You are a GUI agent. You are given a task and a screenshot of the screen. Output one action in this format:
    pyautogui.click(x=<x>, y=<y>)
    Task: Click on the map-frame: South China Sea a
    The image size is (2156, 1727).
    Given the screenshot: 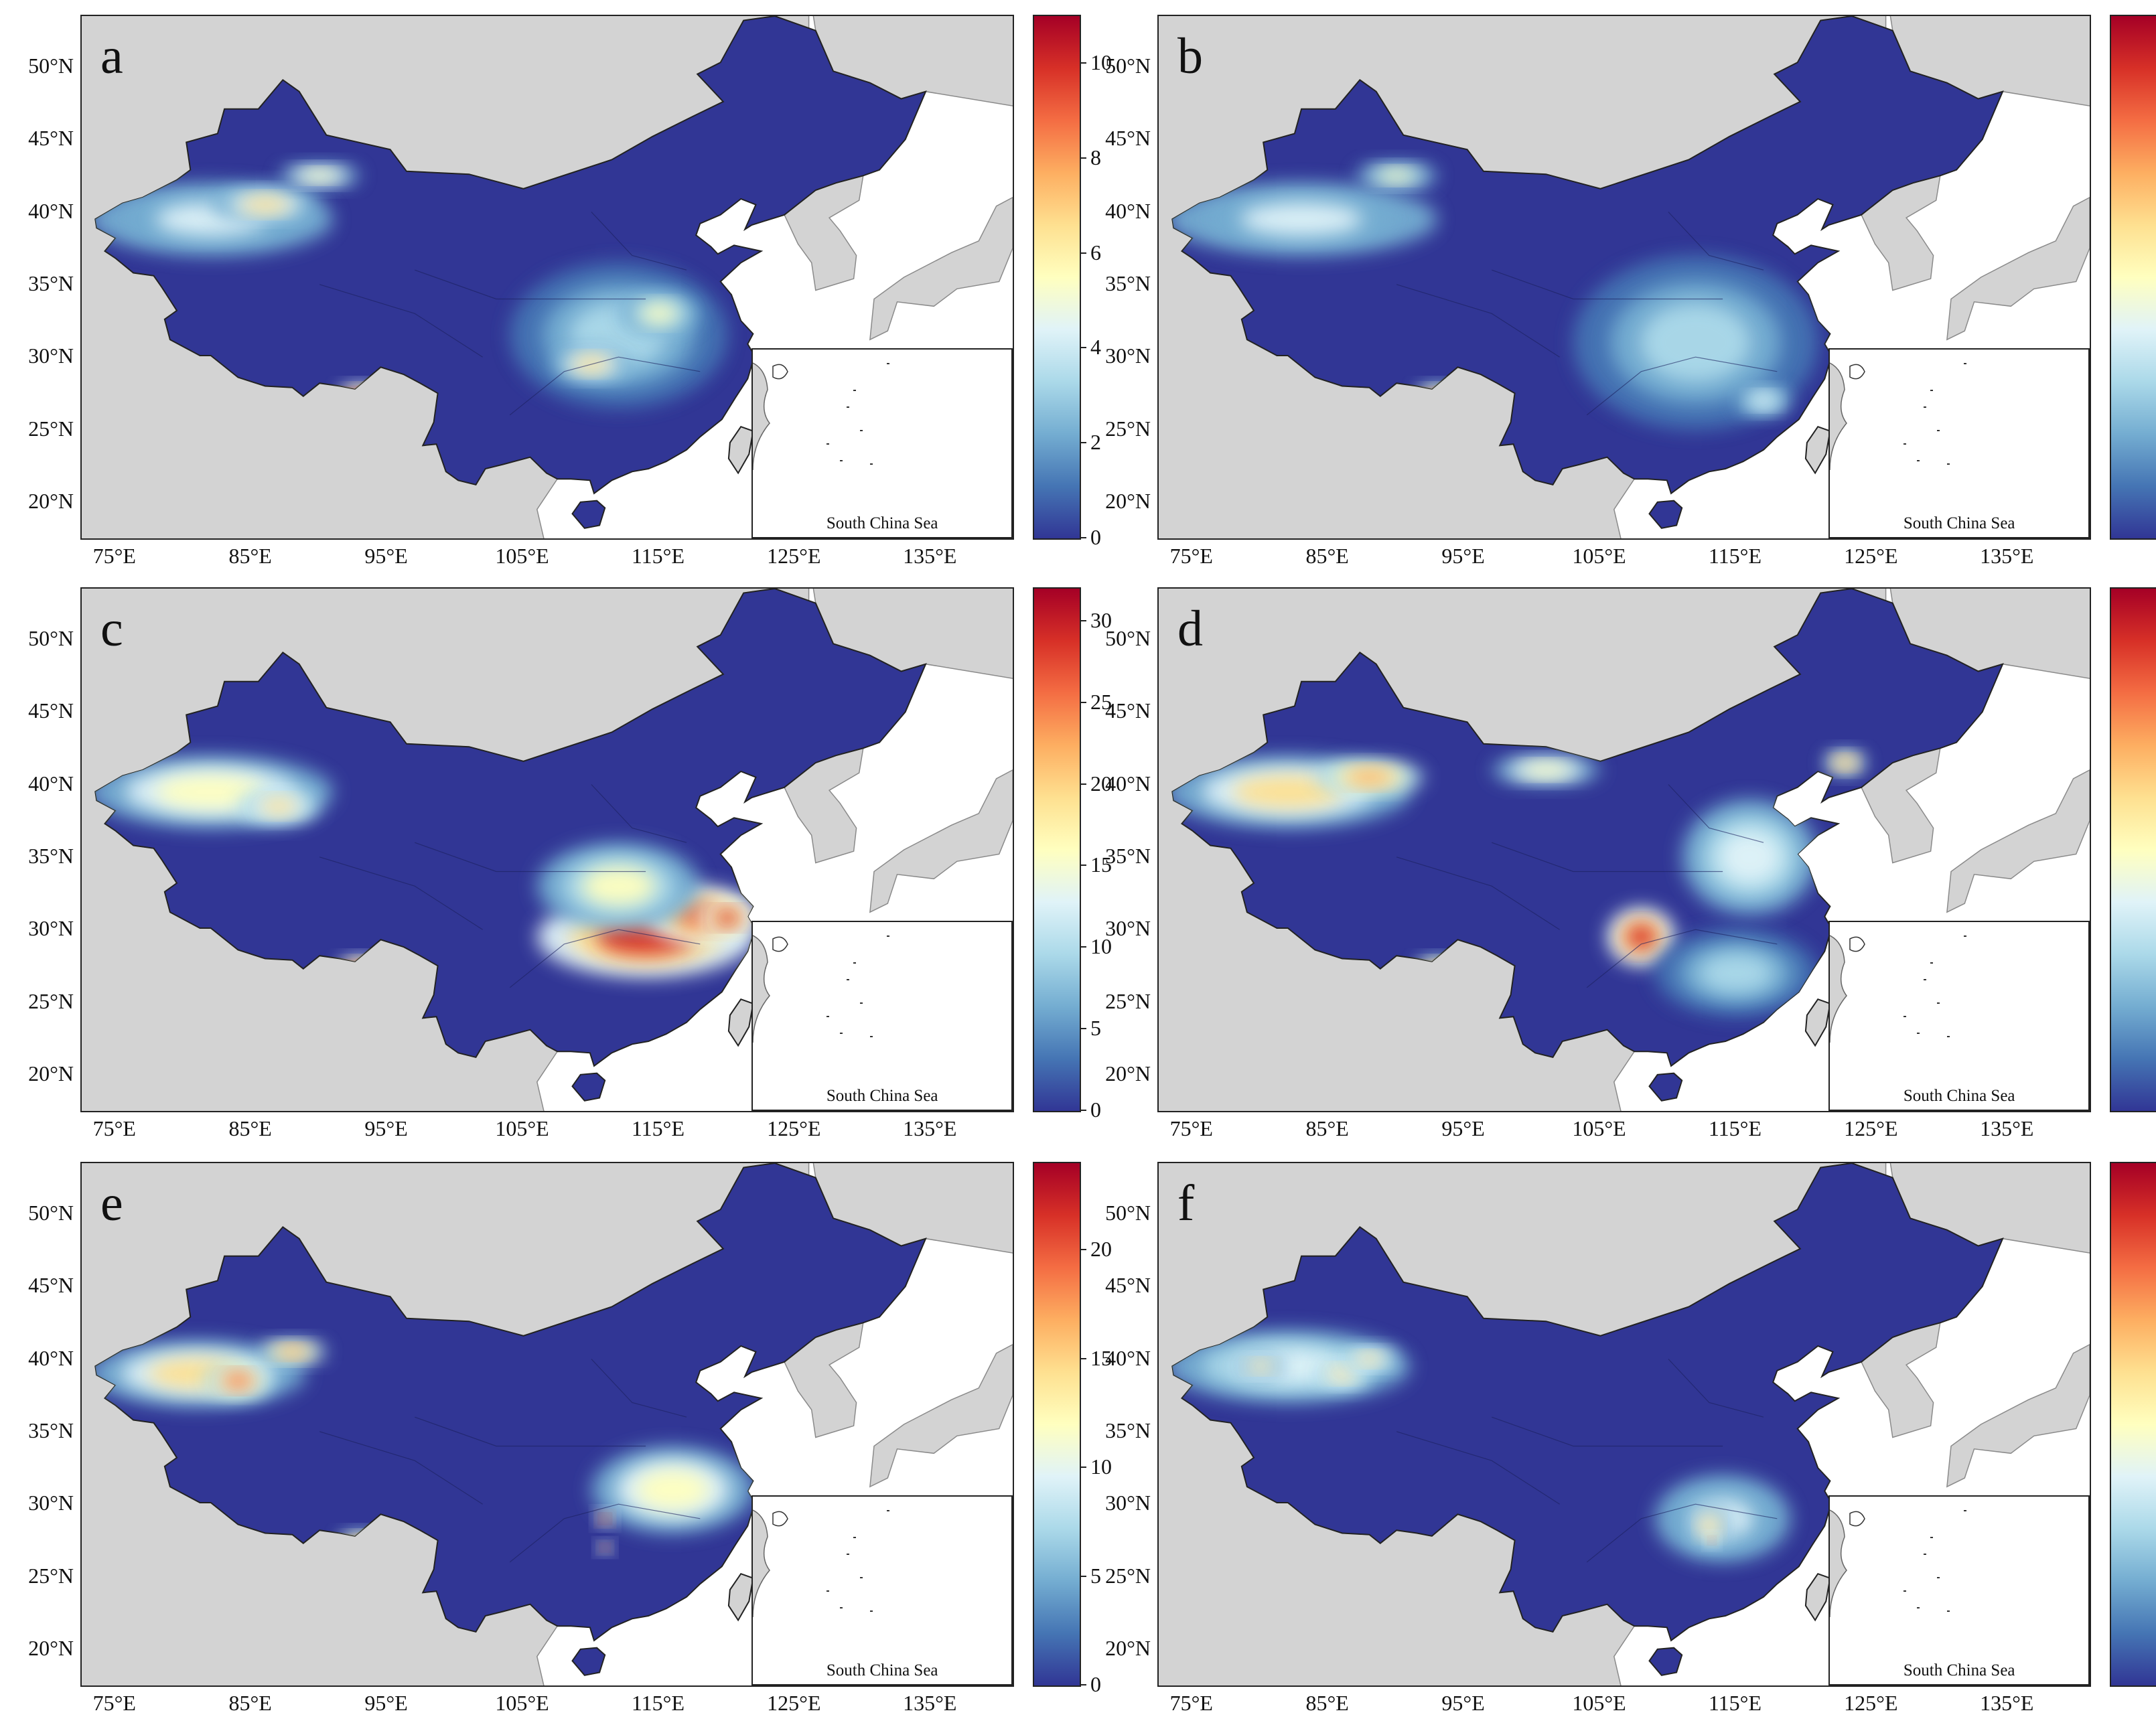 What is the action you would take?
    pyautogui.click(x=547, y=277)
    